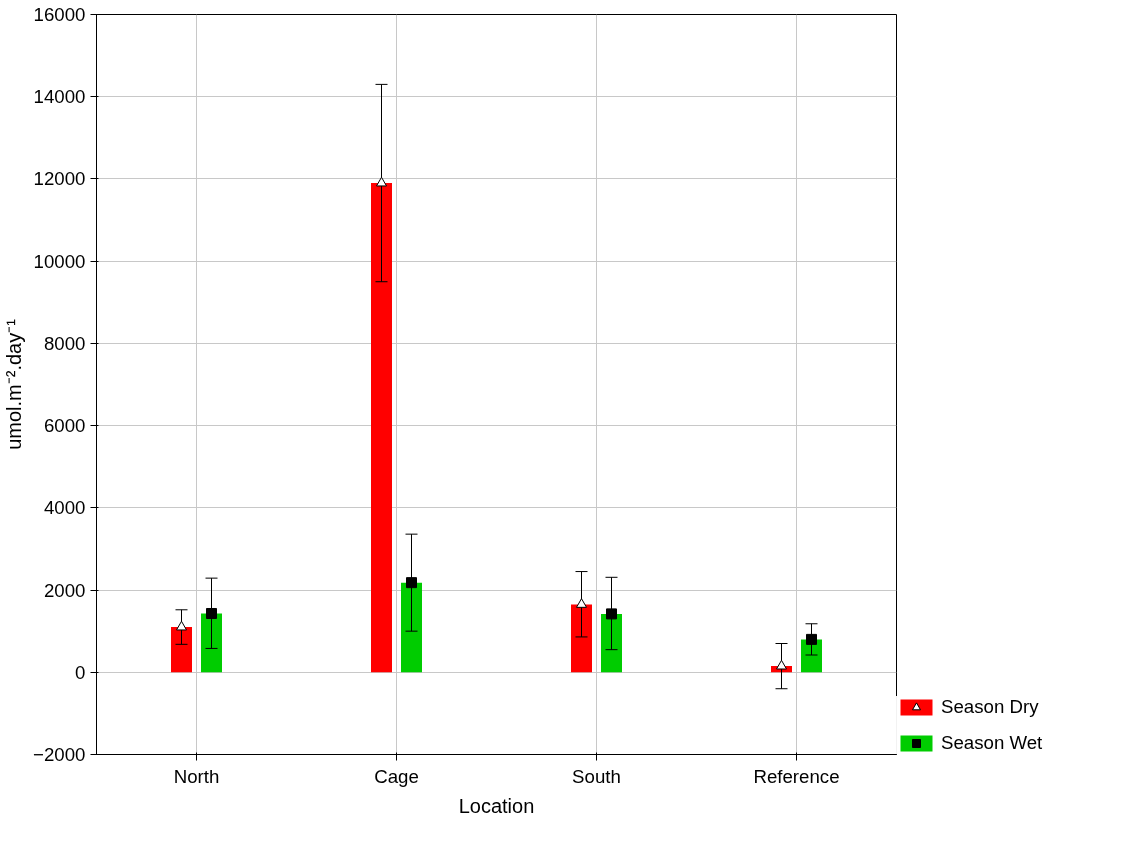 The width and height of the screenshot is (1134, 852). What do you see at coordinates (59, 261) in the screenshot?
I see `y-tick-label: 10000` at bounding box center [59, 261].